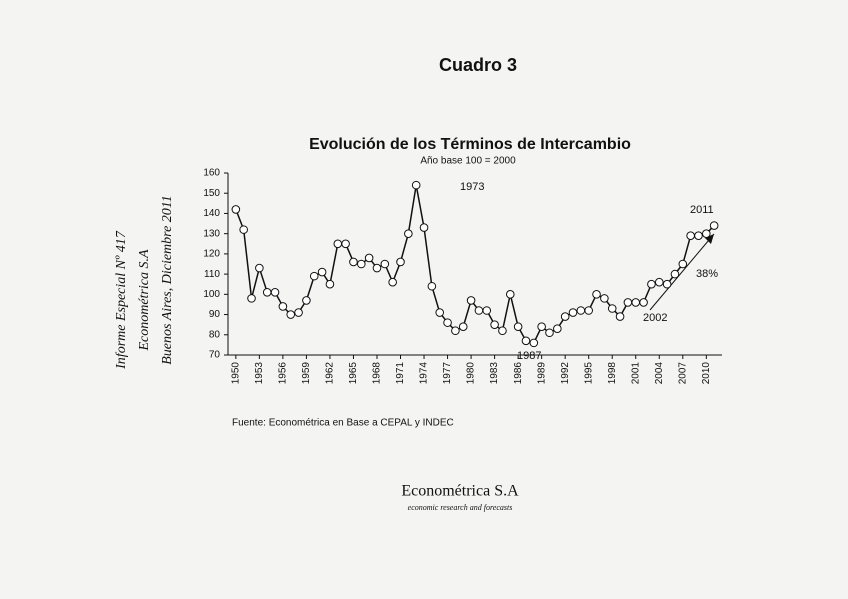 The width and height of the screenshot is (848, 599). What do you see at coordinates (702, 210) in the screenshot?
I see `annotation: 2011` at bounding box center [702, 210].